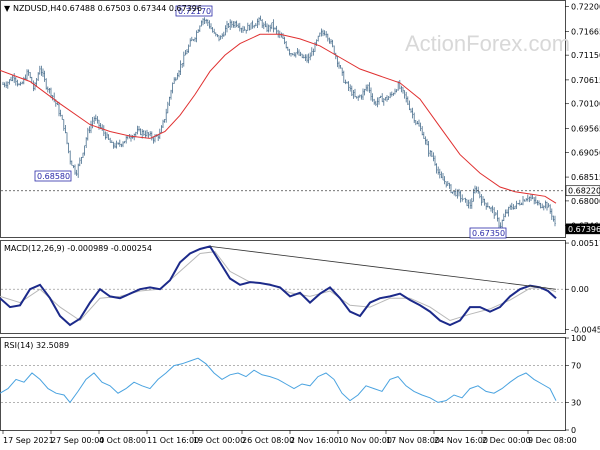 This screenshot has height=450, width=600. I want to click on price-ytick-label: 0.69565, so click(585, 128).